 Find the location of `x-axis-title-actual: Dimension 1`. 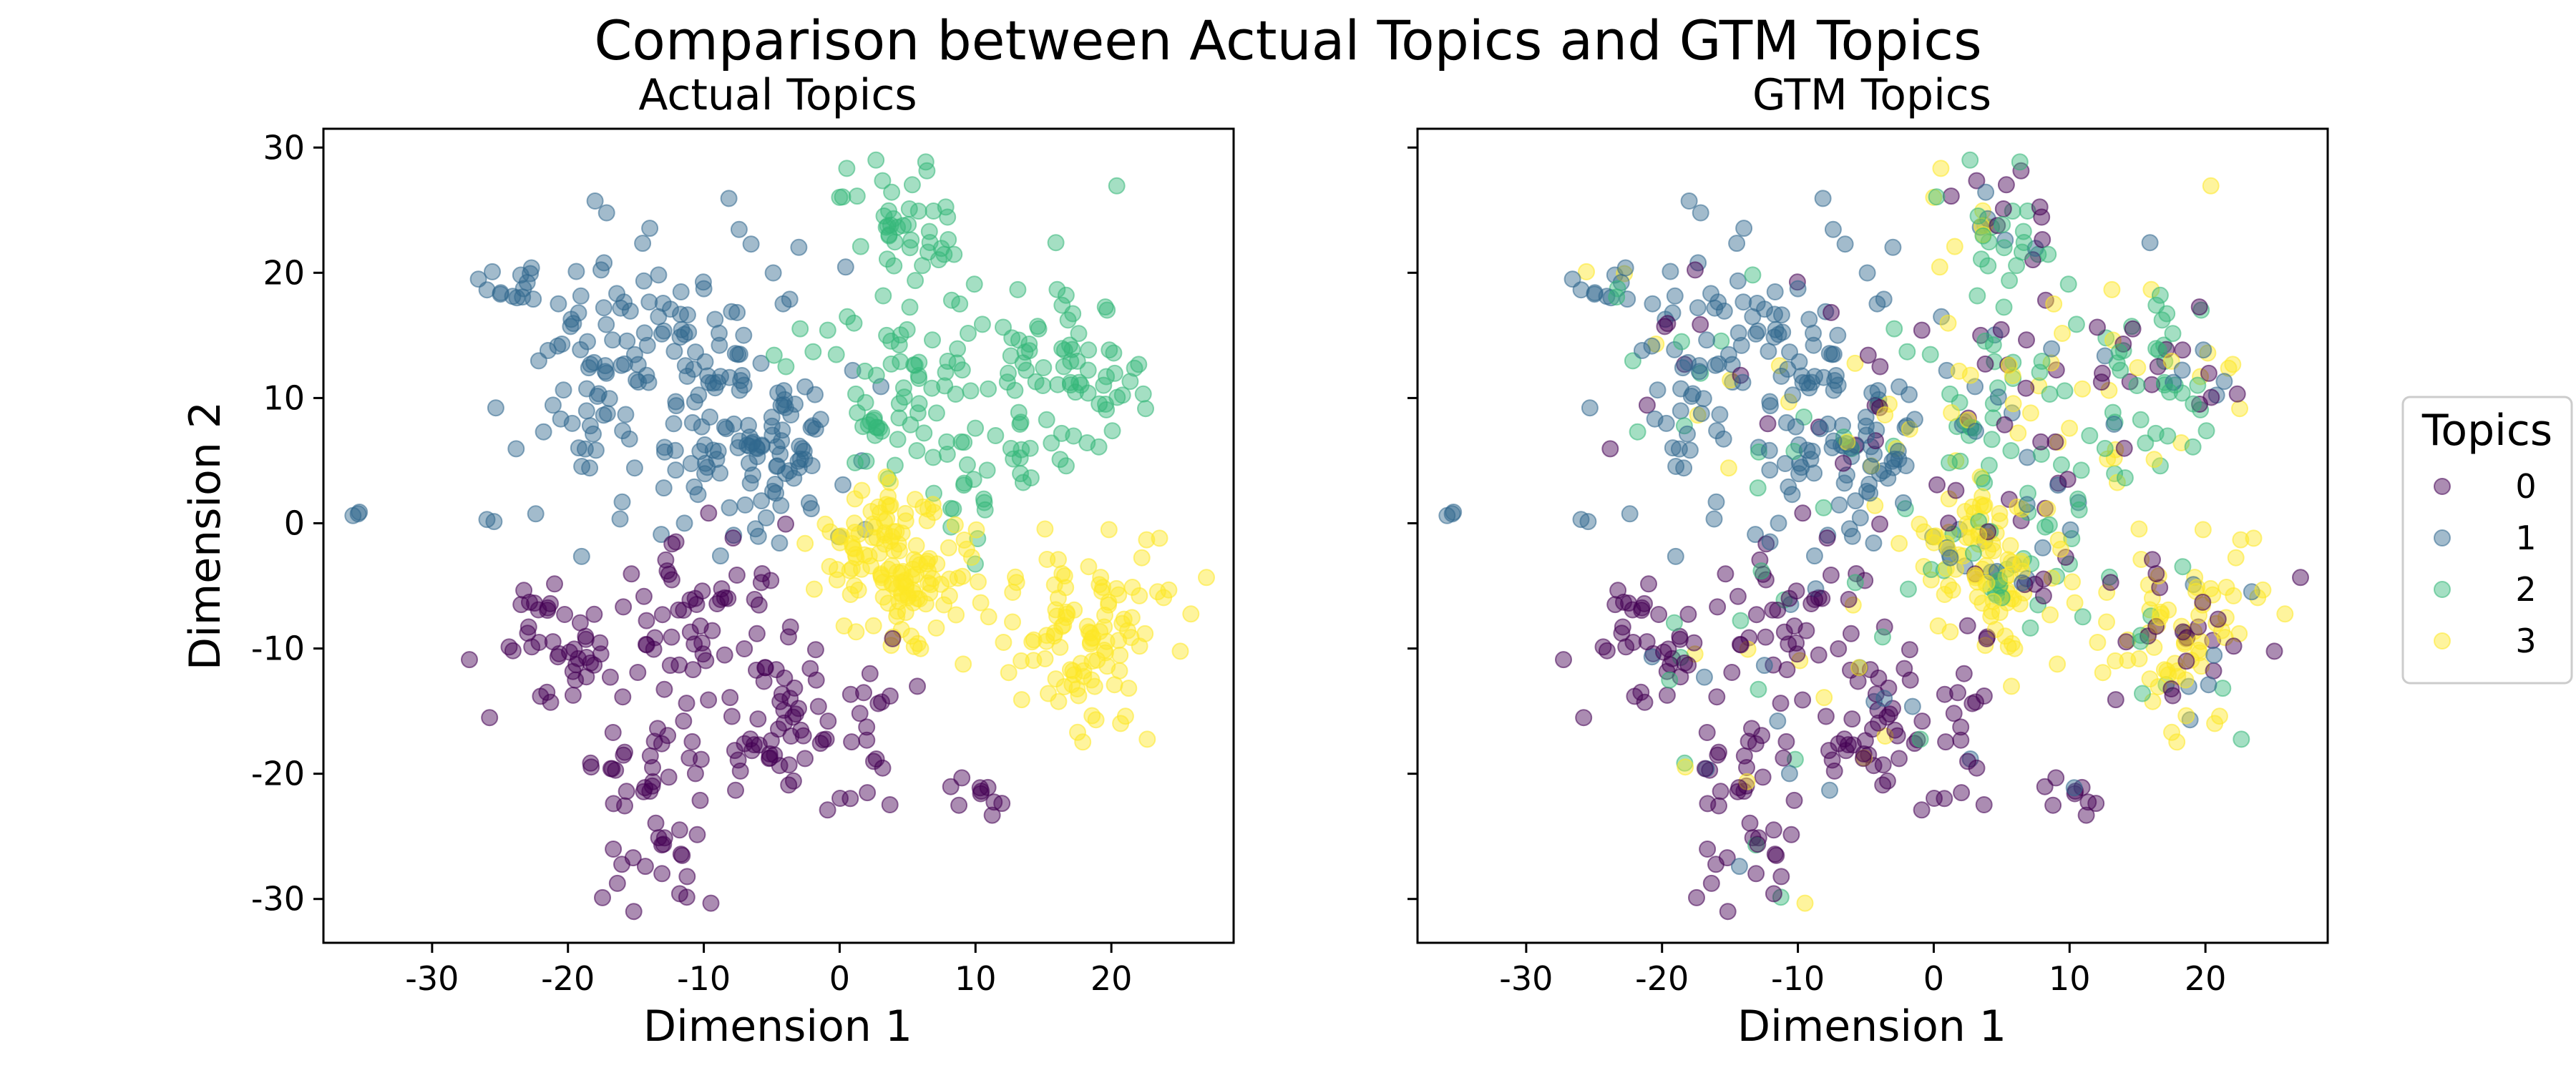

x-axis-title-actual: Dimension 1 is located at coordinates (777, 1026).